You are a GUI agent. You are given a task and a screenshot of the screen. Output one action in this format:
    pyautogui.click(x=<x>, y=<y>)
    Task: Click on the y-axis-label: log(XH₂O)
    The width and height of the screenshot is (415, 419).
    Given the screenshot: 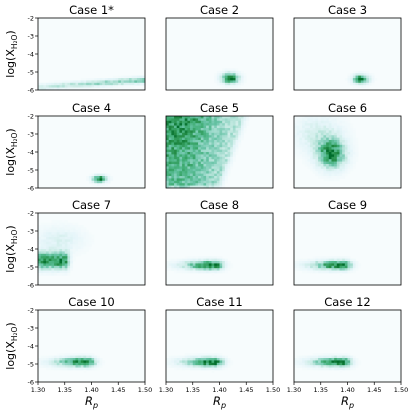 What is the action you would take?
    pyautogui.click(x=11, y=248)
    